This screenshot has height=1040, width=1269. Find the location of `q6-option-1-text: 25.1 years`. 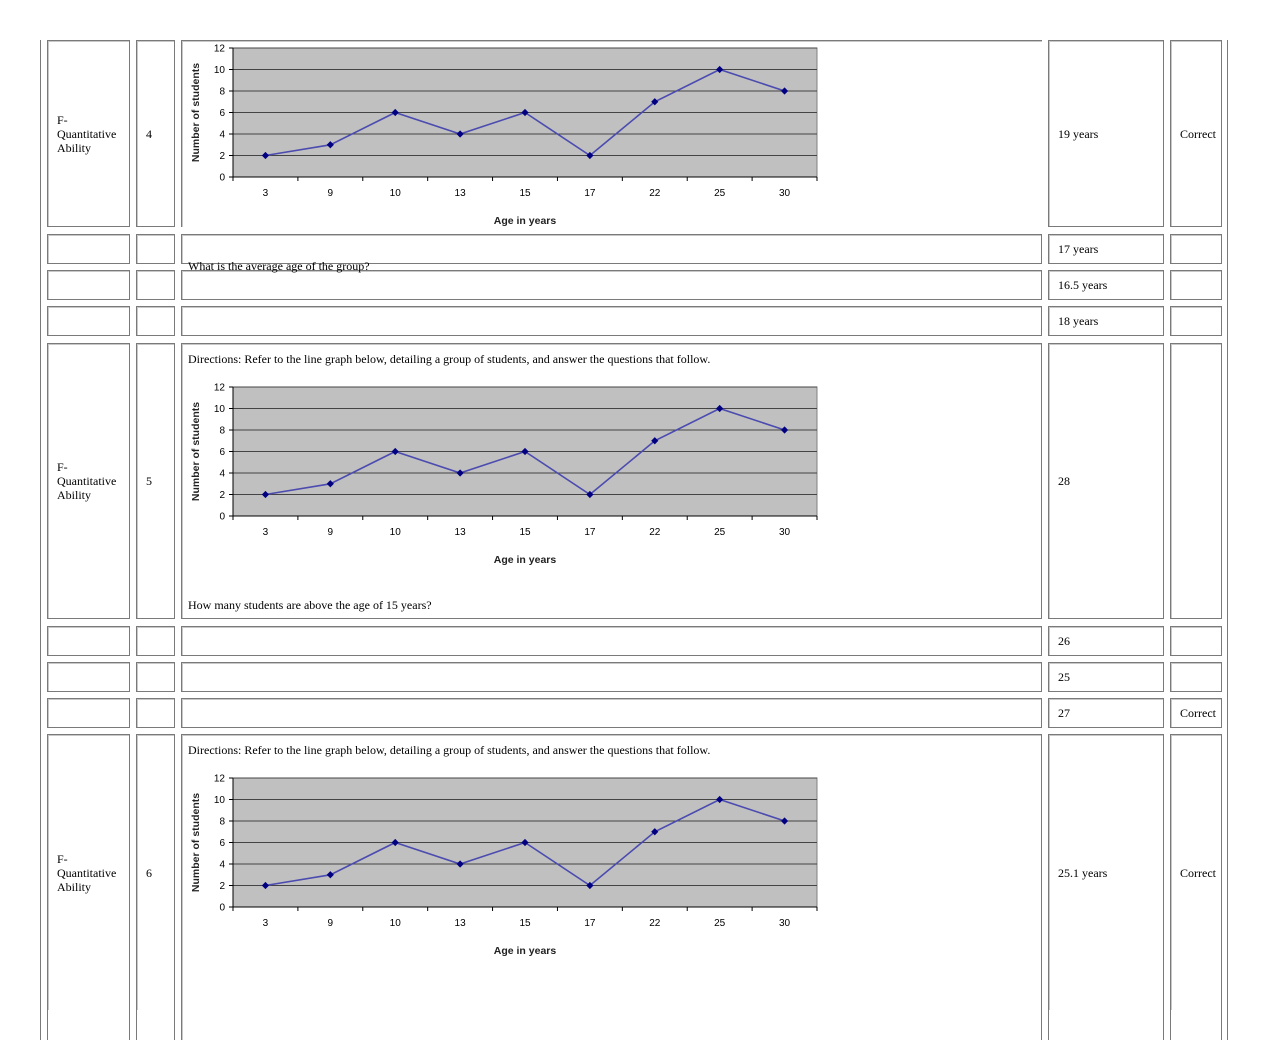

q6-option-1-text: 25.1 years is located at coordinates (1083, 872).